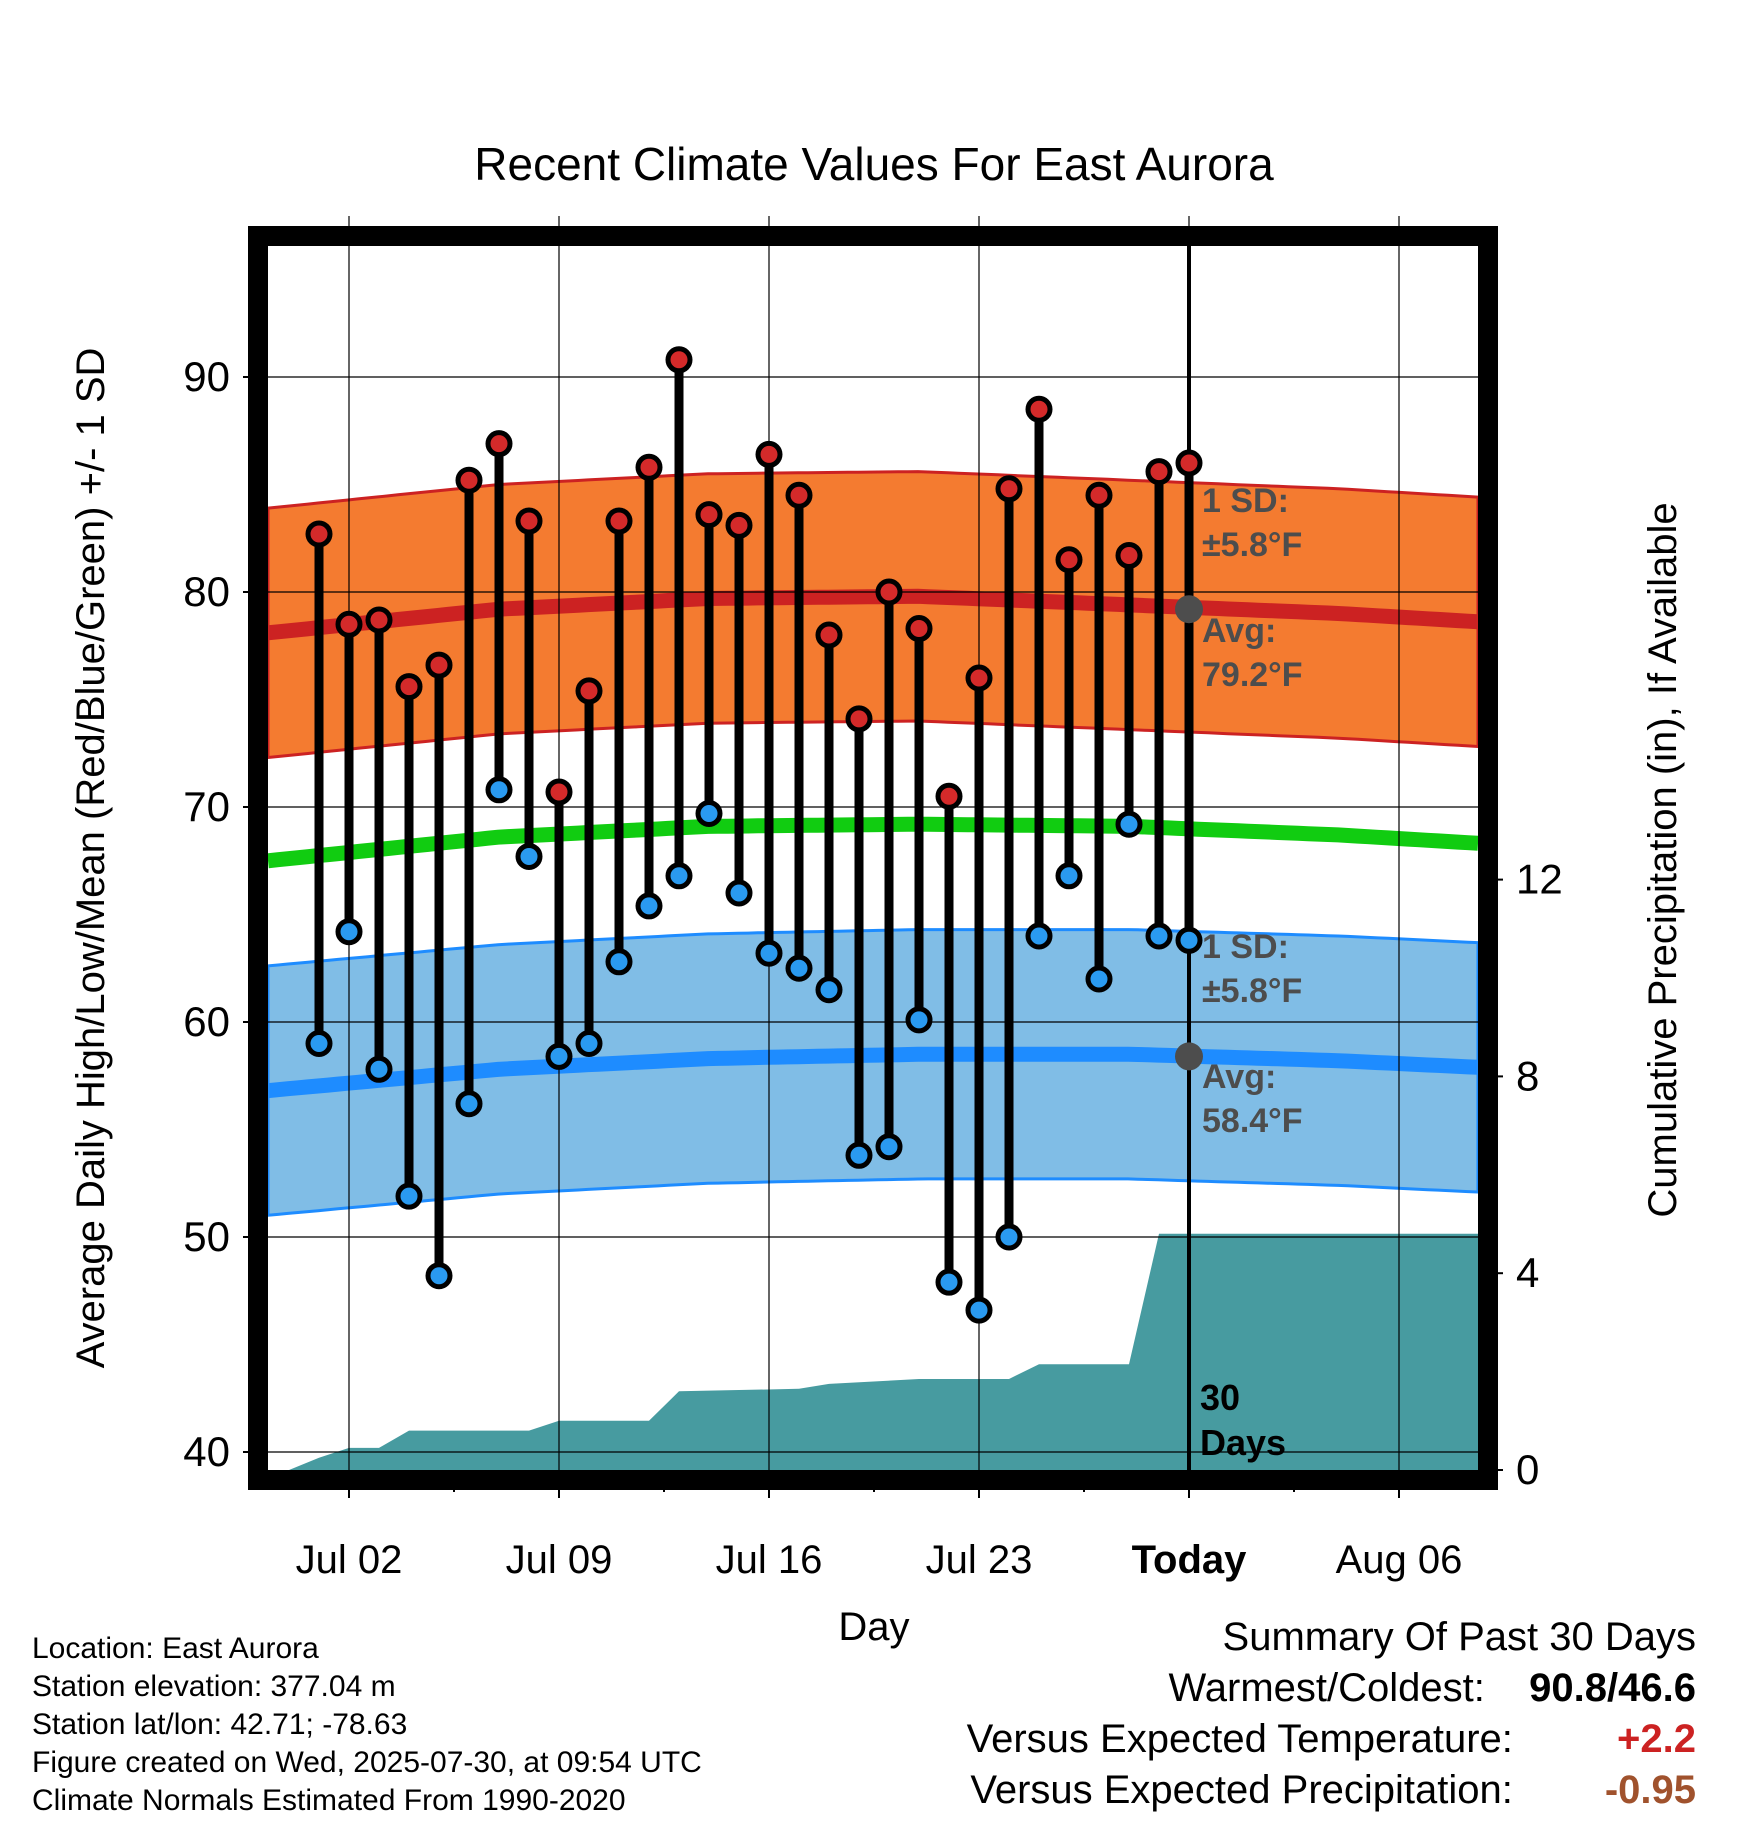  I want to click on x-tick-label: Jul 09, so click(559, 1560).